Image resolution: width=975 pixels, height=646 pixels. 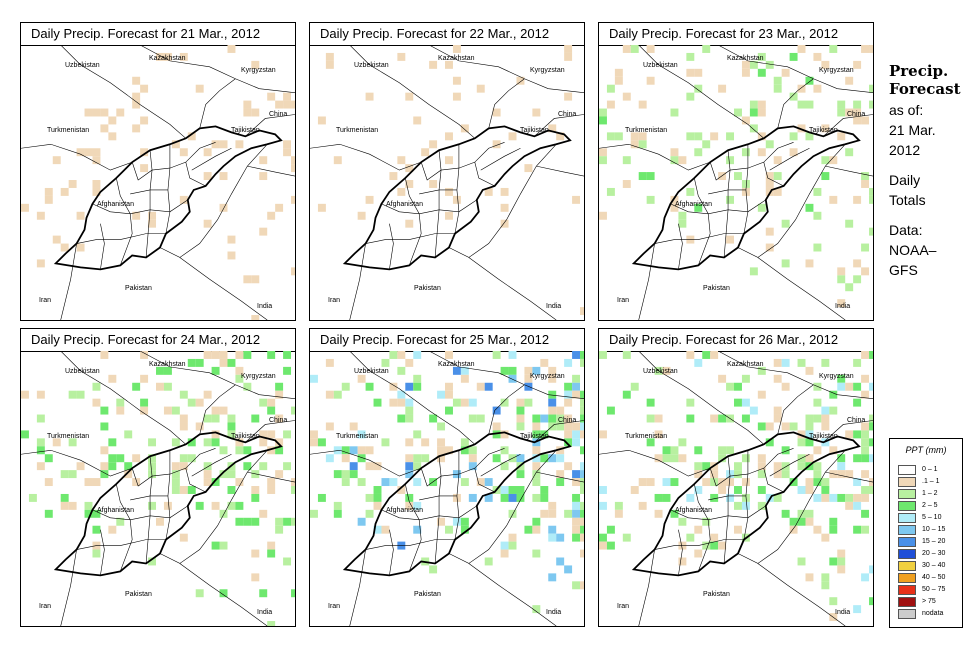 I want to click on country-label-india: India, so click(x=554, y=612).